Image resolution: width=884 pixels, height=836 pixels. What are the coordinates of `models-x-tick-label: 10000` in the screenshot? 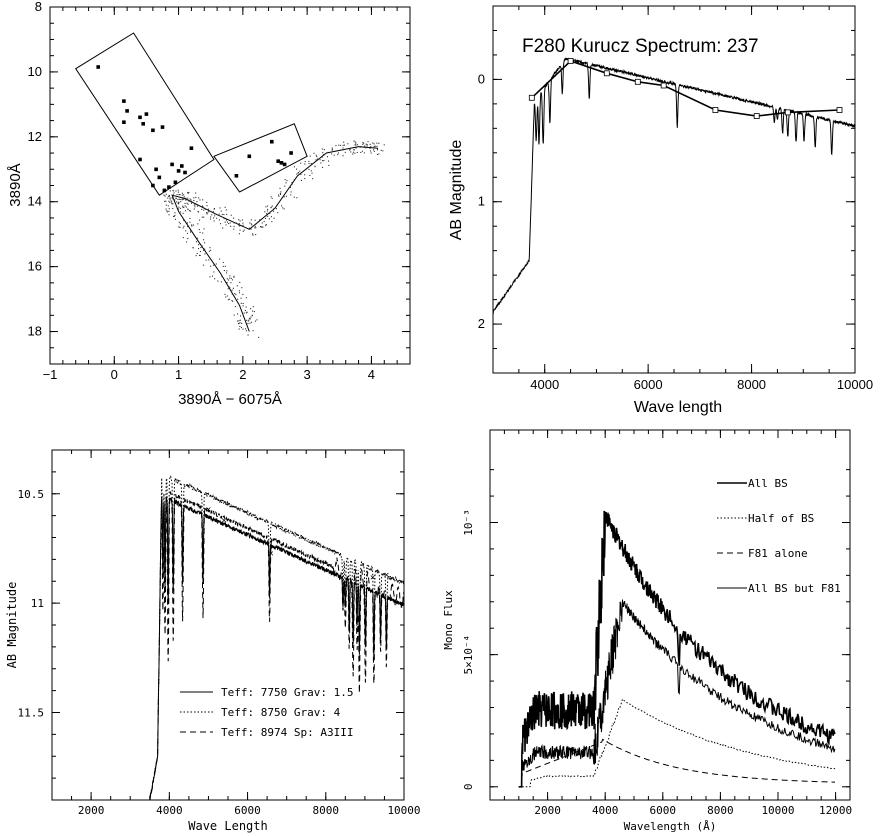 It's located at (403, 810).